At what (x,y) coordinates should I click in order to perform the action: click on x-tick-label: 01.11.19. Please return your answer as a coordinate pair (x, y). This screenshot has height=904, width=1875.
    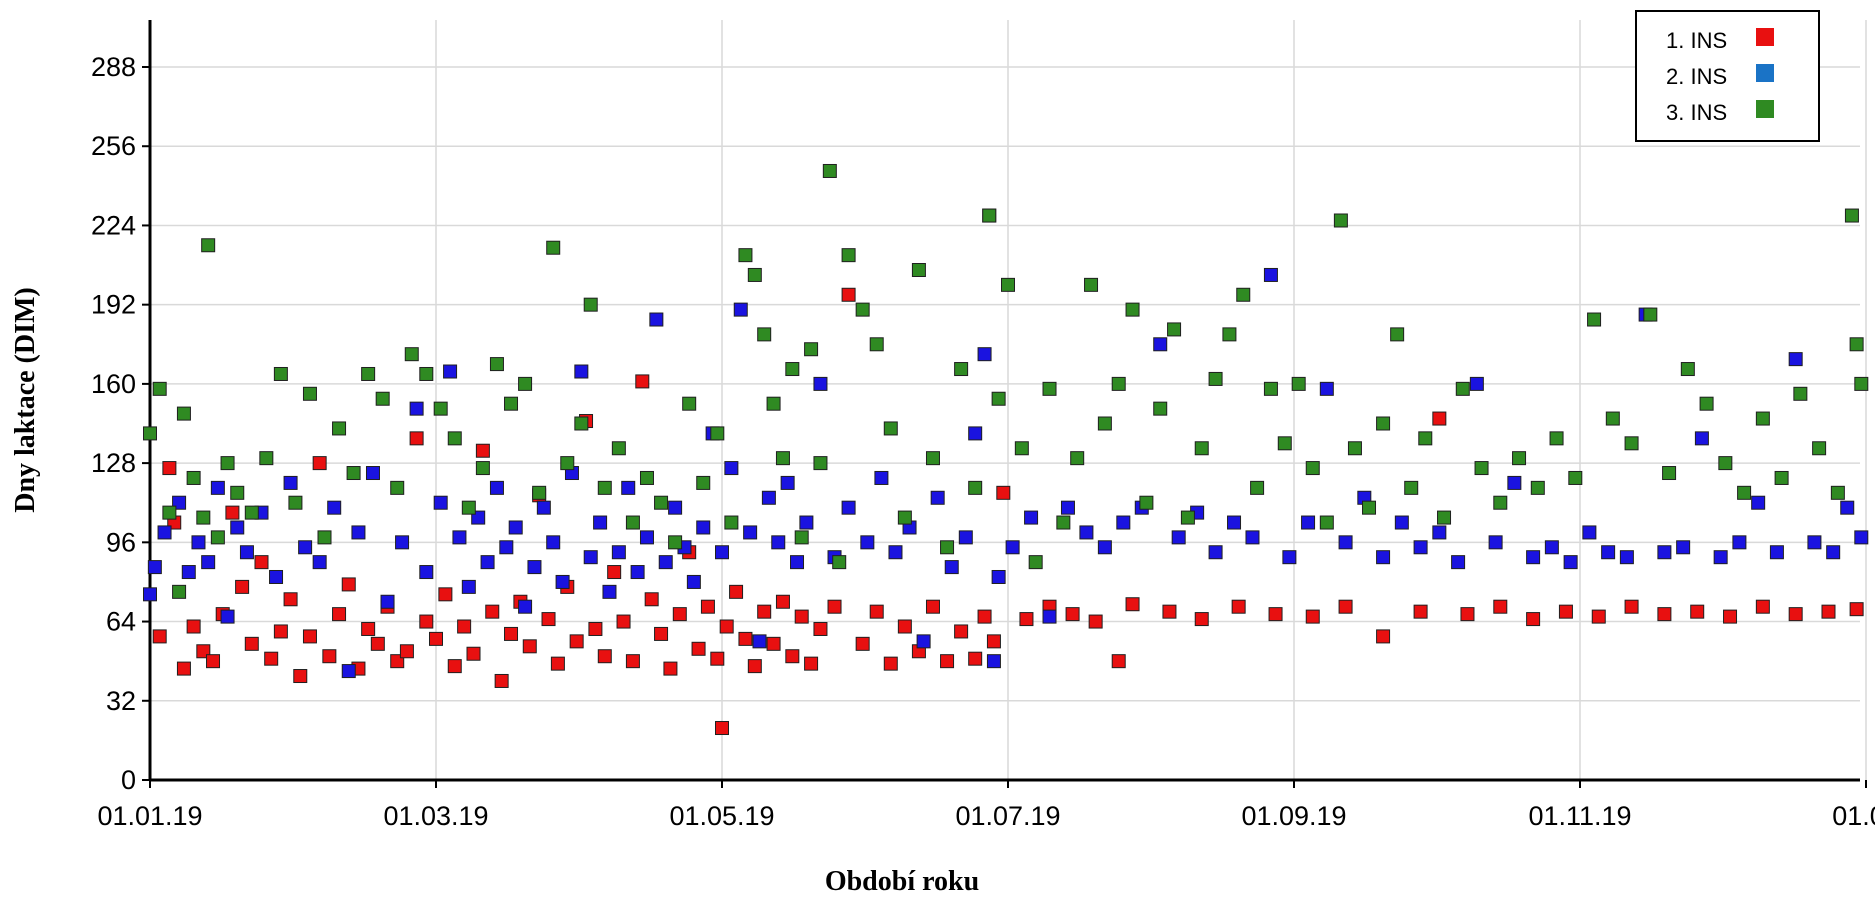
    Looking at the image, I should click on (1579, 816).